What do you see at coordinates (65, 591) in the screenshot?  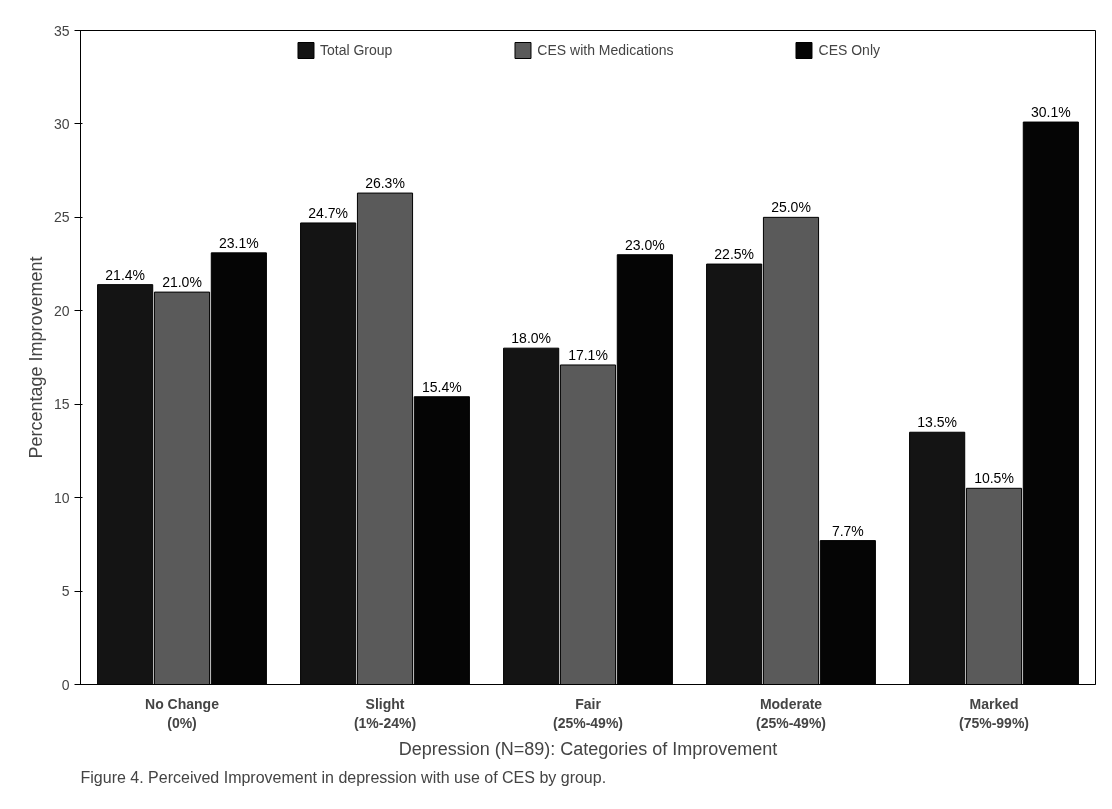 I see `y-tick-label: 5` at bounding box center [65, 591].